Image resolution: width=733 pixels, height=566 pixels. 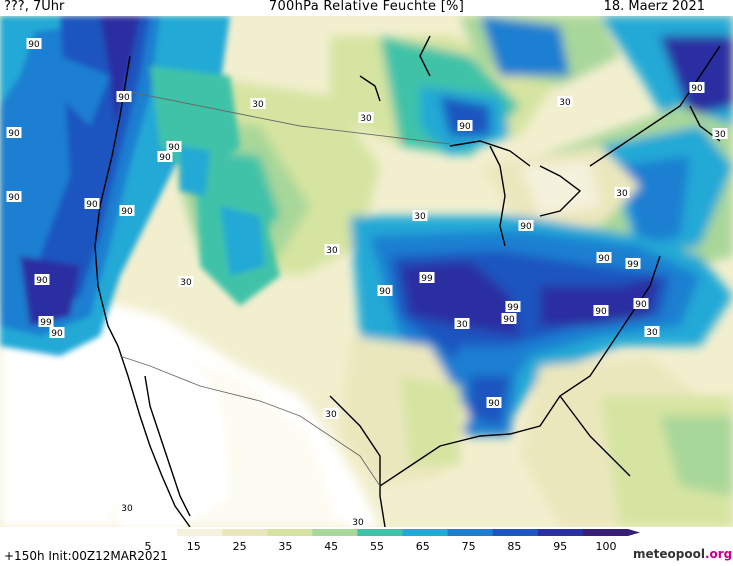 I want to click on legend-bar: 5 15 25 35 45 55 65 75 85 95 100, so click(x=386, y=541).